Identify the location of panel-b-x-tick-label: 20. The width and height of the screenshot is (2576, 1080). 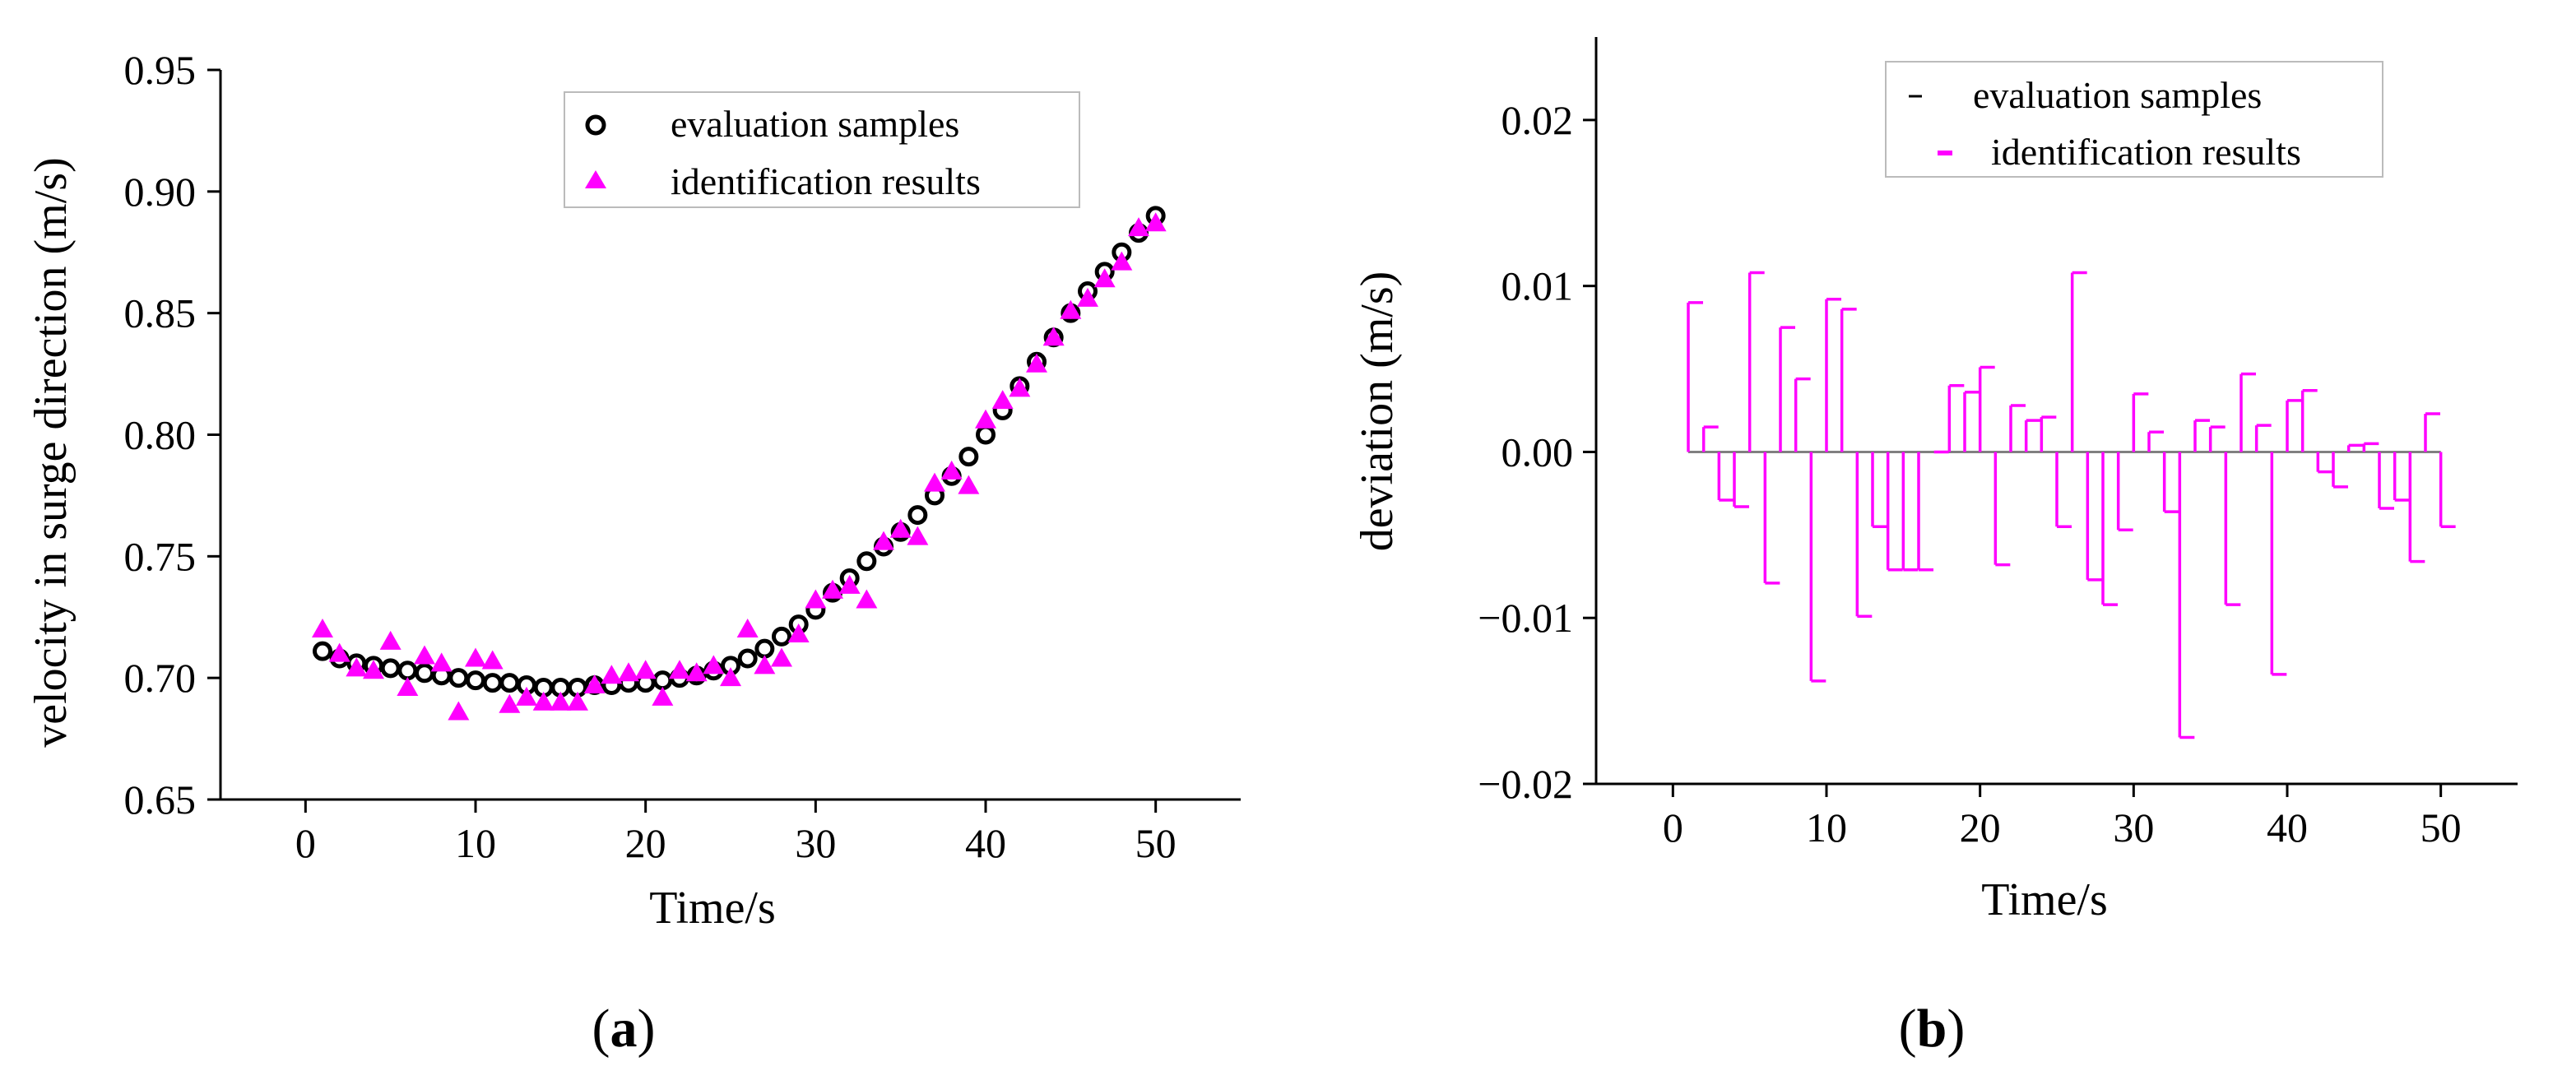
(1980, 828).